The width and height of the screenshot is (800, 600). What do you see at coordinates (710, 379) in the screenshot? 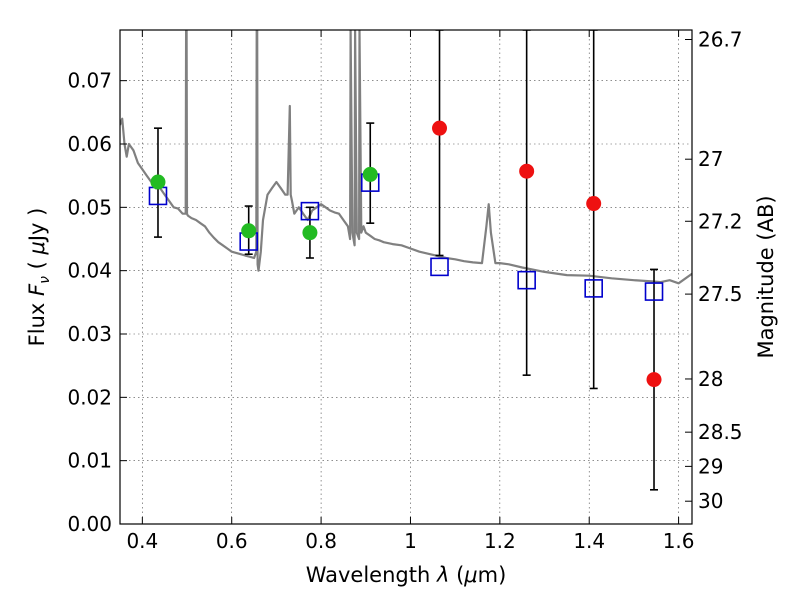
I see `mag-tick-label: 28` at bounding box center [710, 379].